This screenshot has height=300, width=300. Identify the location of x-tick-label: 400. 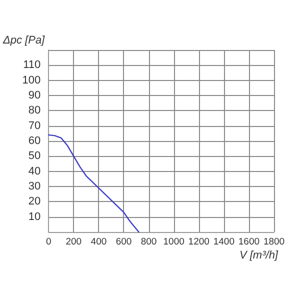
(98, 242).